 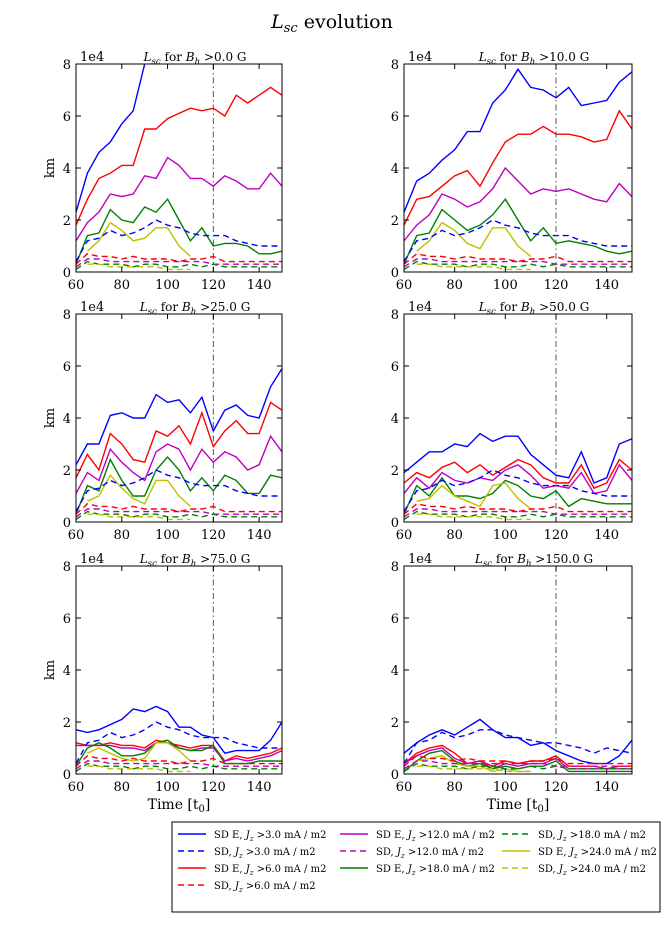 What do you see at coordinates (195, 58) in the screenshot?
I see `panel-title: Lsc​ for Bh​ >0.0 G` at bounding box center [195, 58].